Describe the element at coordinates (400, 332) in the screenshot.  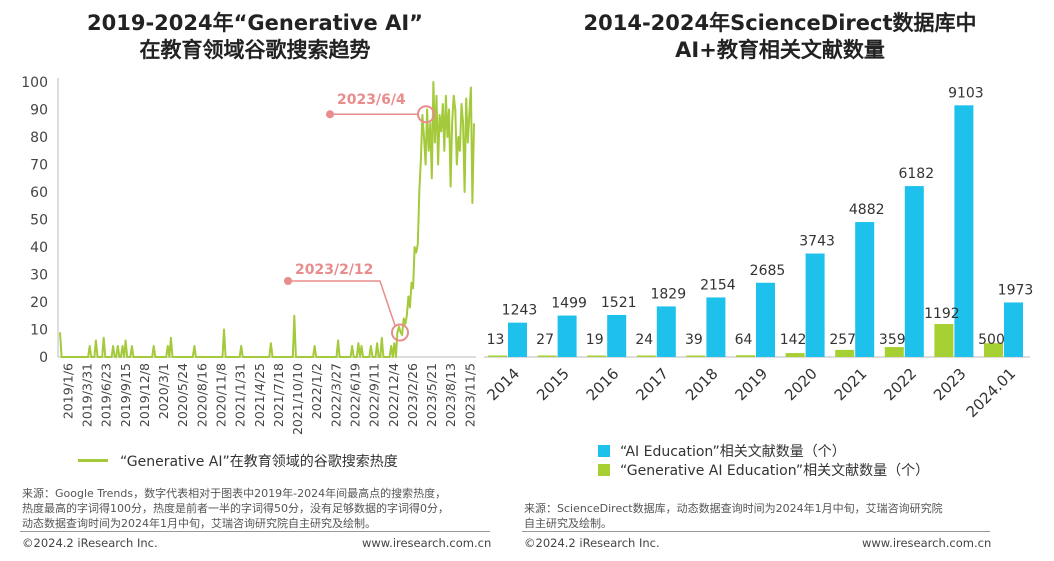
I see `annotation-circle` at that location.